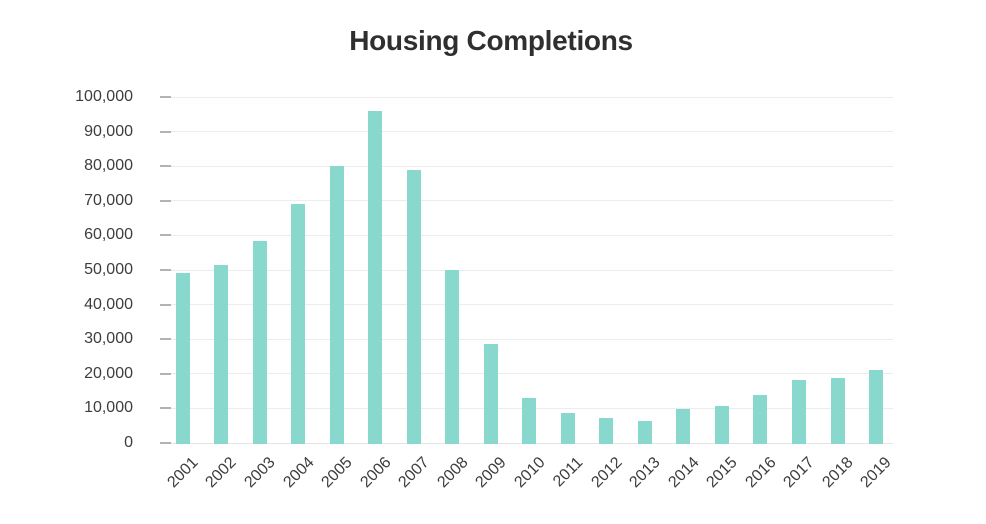 This screenshot has width=986, height=524. Describe the element at coordinates (568, 472) in the screenshot. I see `x-axis-tick-label: 2011` at that location.